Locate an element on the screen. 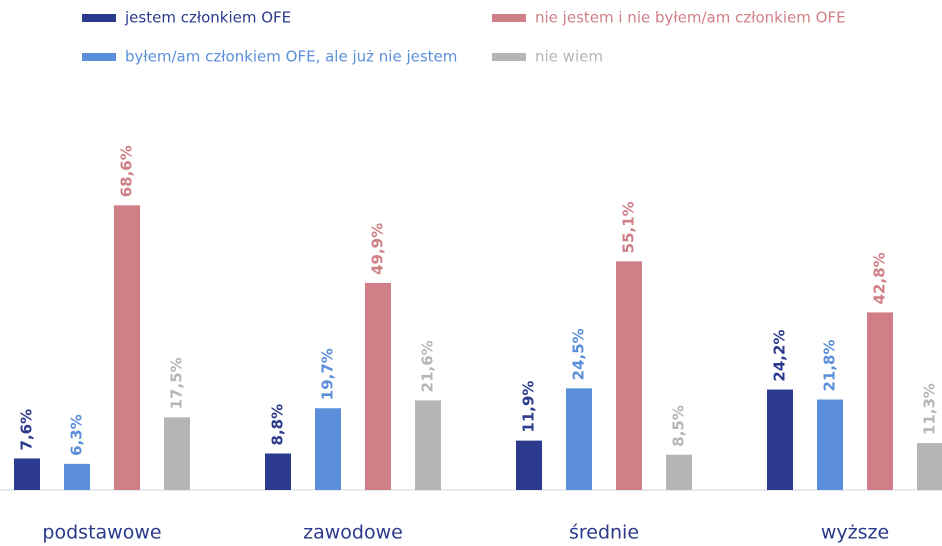  x-tick-label: zawodowe is located at coordinates (353, 533).